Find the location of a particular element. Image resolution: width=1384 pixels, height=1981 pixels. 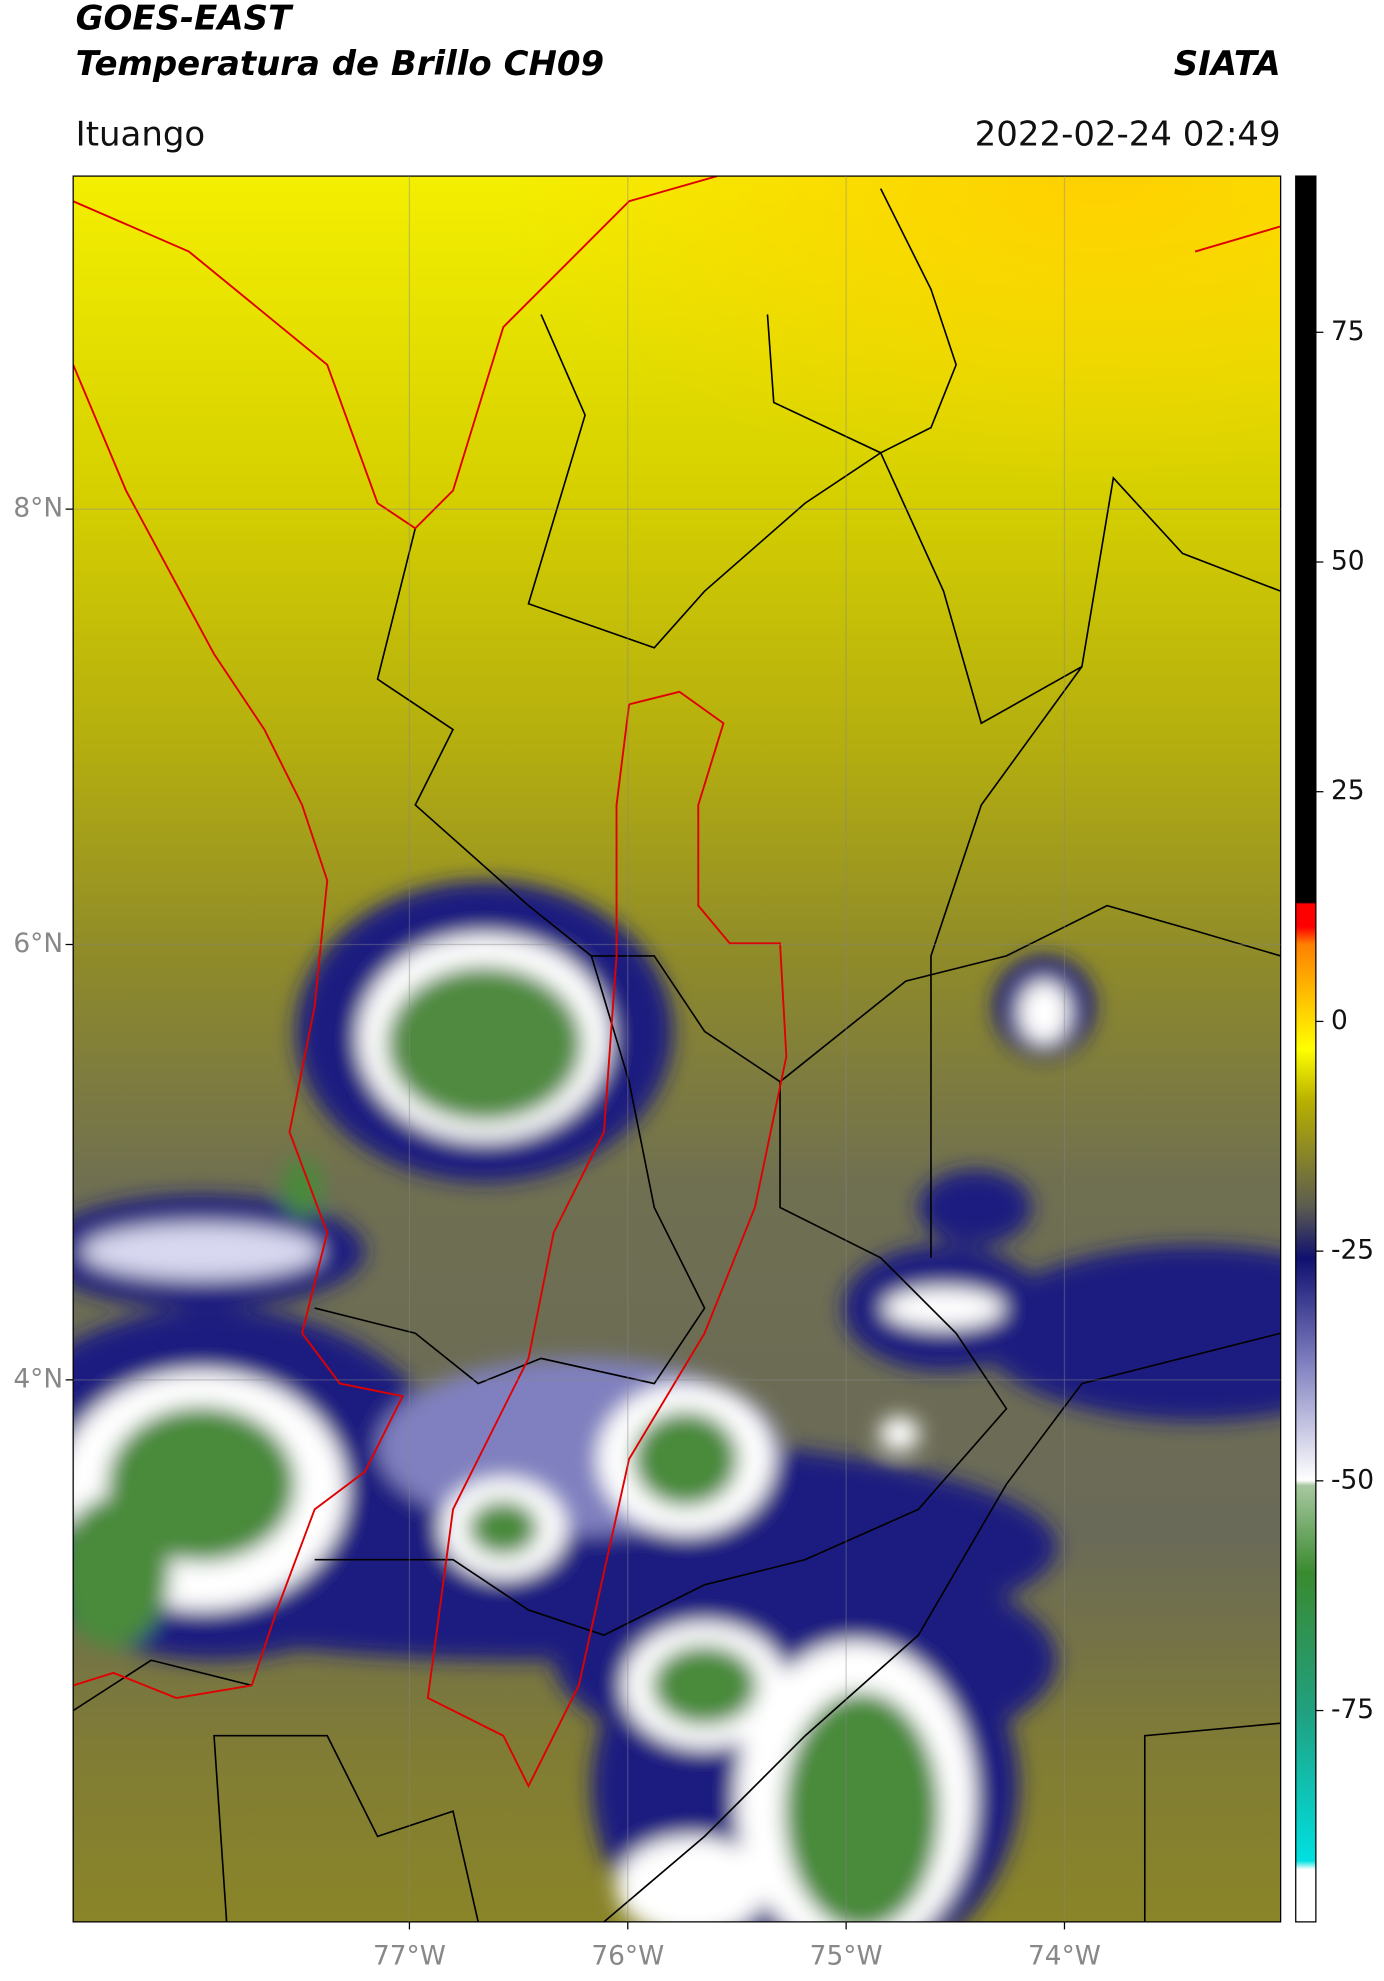

colorbar-tick-label: 0 is located at coordinates (1339, 1020).